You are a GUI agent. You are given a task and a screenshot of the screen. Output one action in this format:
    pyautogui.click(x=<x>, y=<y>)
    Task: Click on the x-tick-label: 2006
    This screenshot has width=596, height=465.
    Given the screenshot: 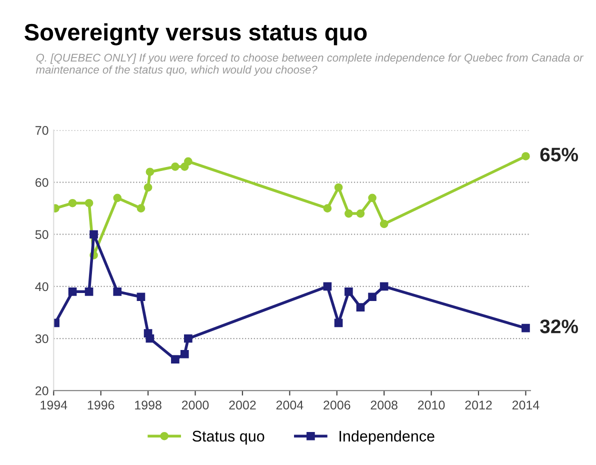 What is the action you would take?
    pyautogui.click(x=337, y=405)
    